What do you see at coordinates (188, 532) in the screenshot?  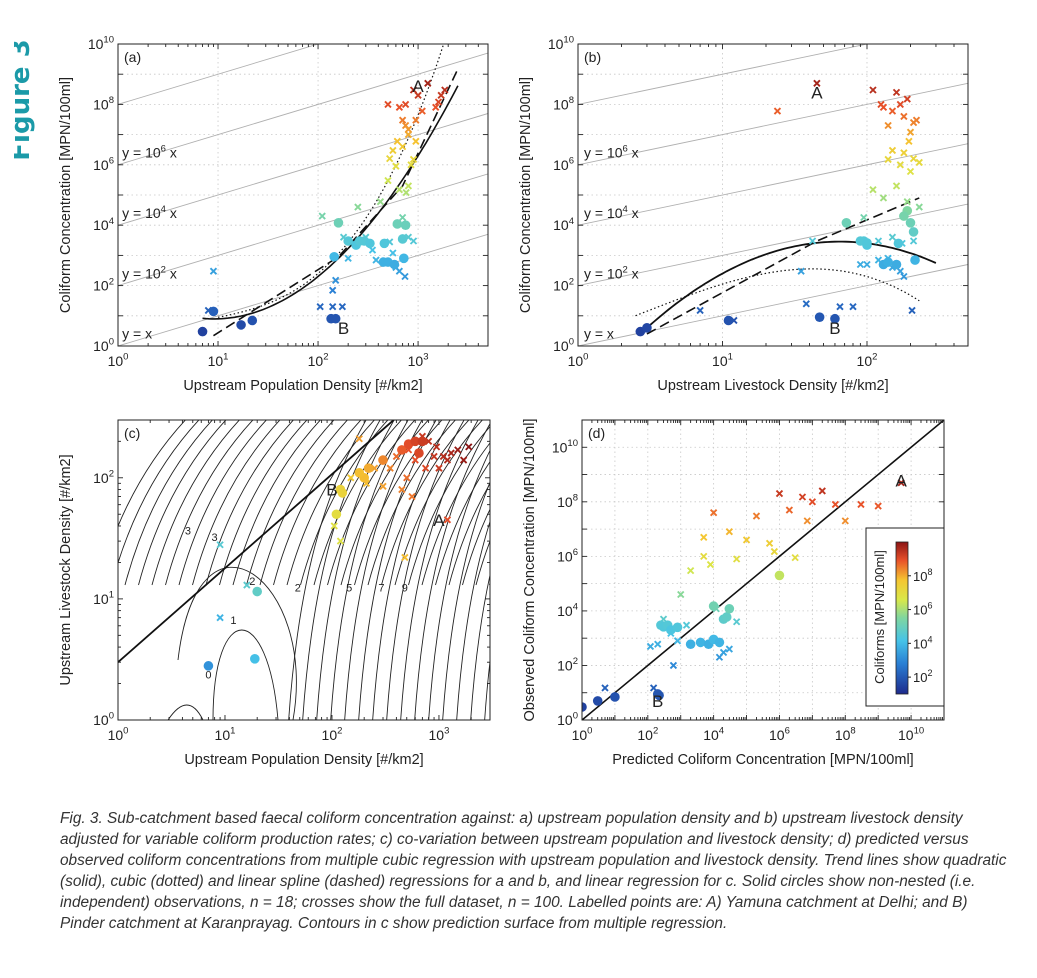 I see `contour-label: 3` at bounding box center [188, 532].